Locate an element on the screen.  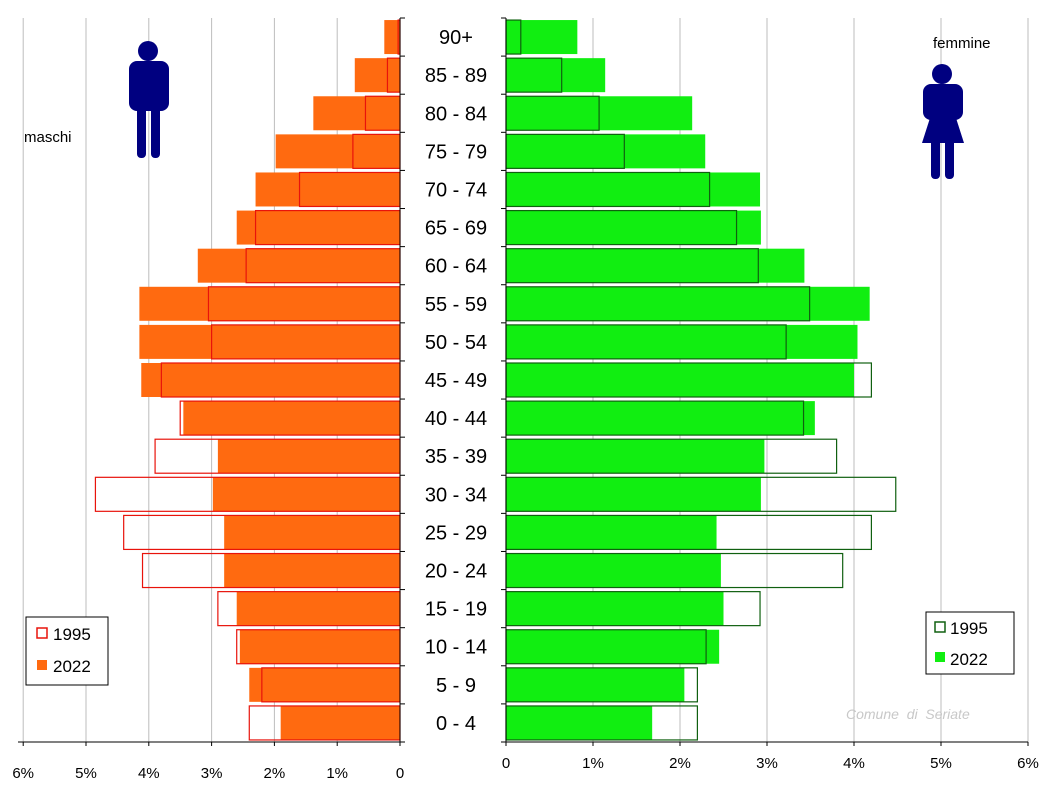
female-x-tick-label: 5% is located at coordinates (941, 763).